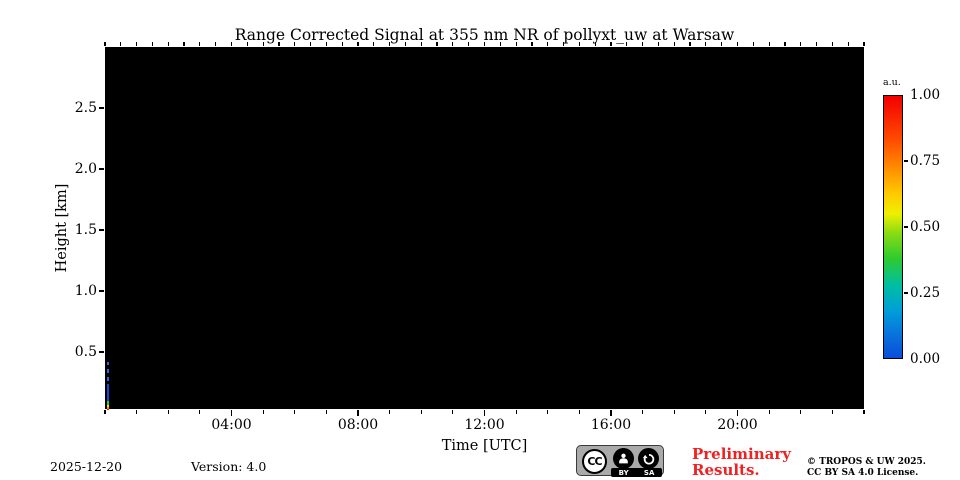 The width and height of the screenshot is (960, 480). Describe the element at coordinates (623, 458) in the screenshot. I see `cc-by-person-icon` at that location.